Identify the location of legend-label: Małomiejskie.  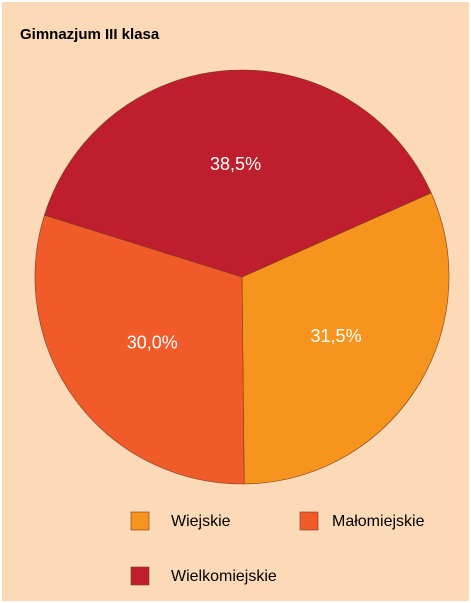
(378, 521).